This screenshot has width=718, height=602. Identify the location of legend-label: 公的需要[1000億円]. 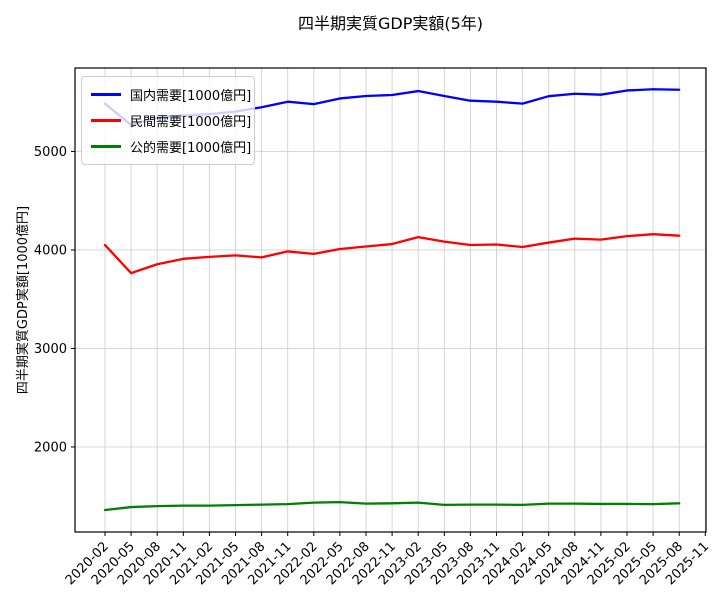
(191, 148).